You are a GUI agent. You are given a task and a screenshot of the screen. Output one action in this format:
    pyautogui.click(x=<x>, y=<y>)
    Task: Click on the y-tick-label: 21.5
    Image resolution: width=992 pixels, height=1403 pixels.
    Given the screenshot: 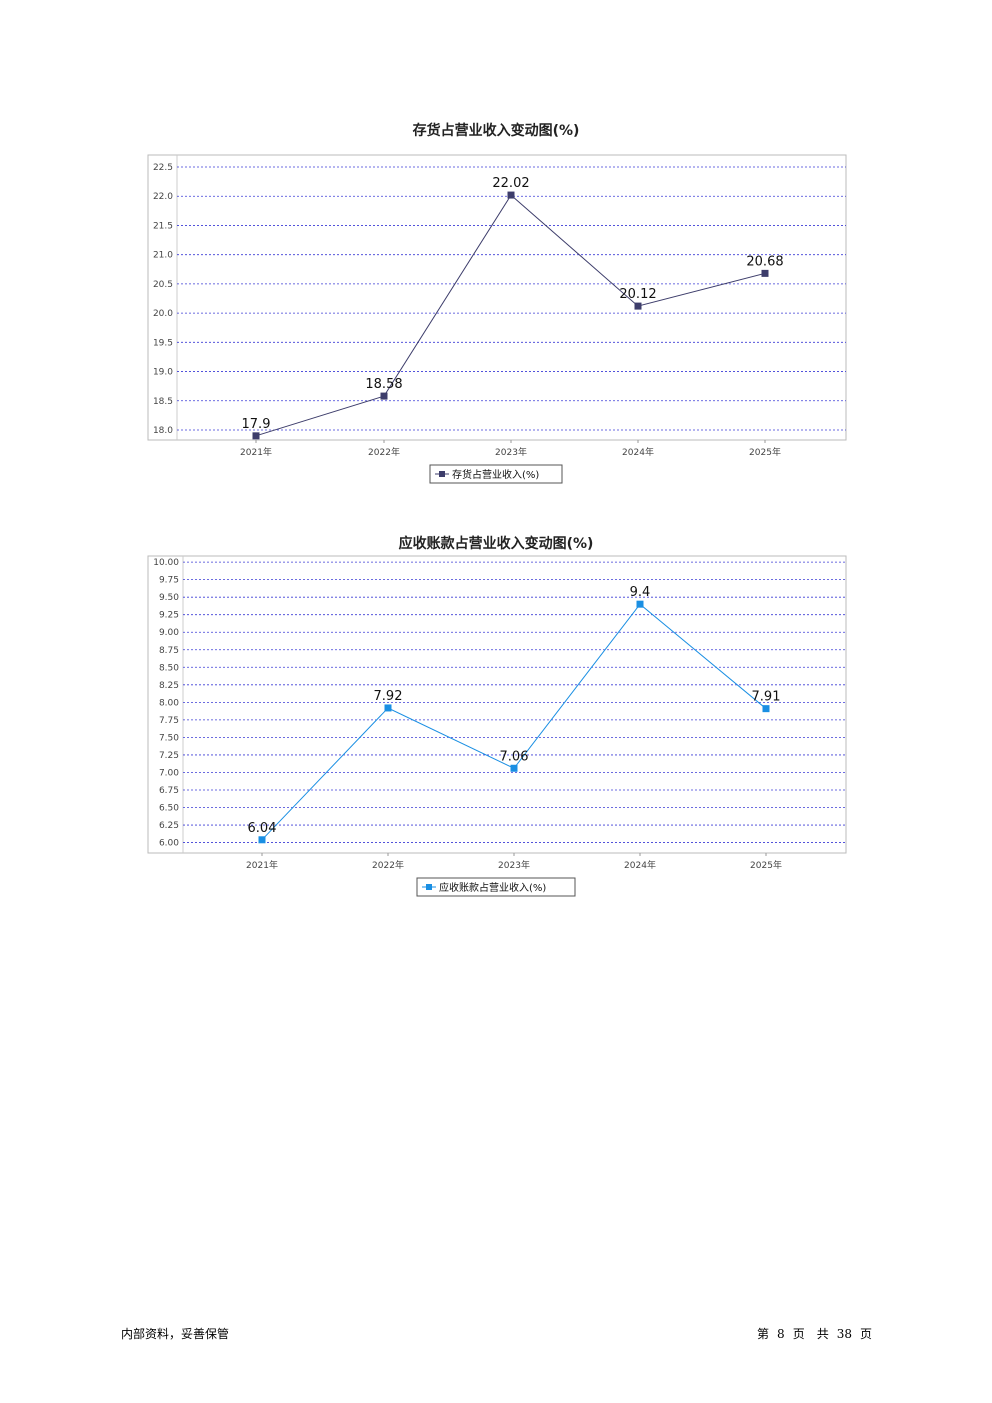 What is the action you would take?
    pyautogui.click(x=163, y=226)
    